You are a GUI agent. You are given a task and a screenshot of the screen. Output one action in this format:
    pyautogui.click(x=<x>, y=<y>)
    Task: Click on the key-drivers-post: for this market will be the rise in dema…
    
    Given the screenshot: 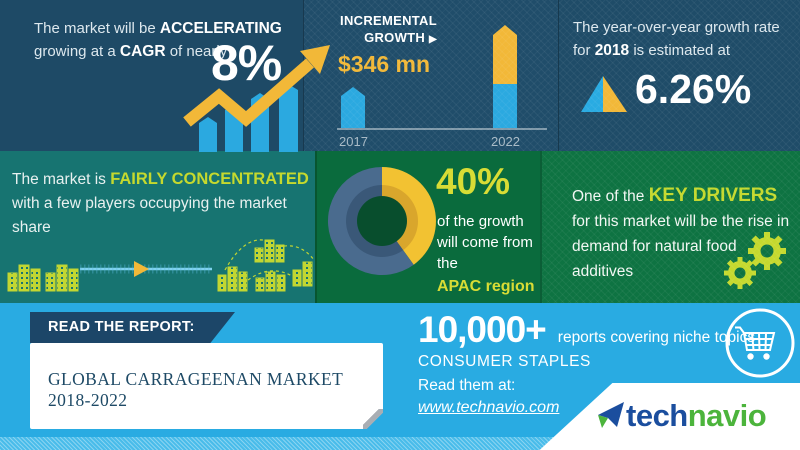 What is the action you would take?
    pyautogui.click(x=681, y=246)
    